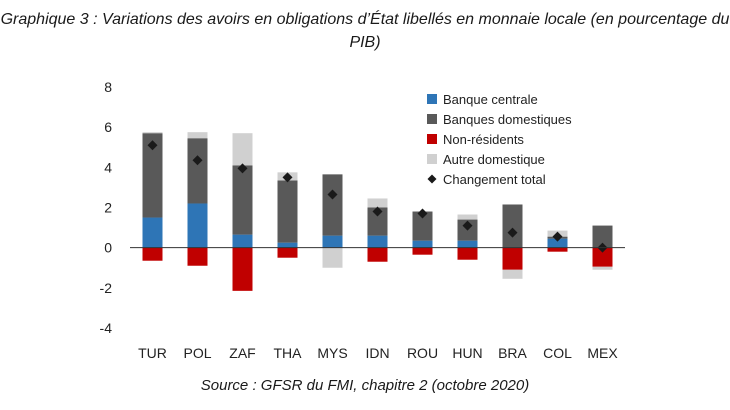 Image resolution: width=730 pixels, height=410 pixels. Describe the element at coordinates (512, 258) in the screenshot. I see `bar-segment-bra-non-r-sidents` at that location.